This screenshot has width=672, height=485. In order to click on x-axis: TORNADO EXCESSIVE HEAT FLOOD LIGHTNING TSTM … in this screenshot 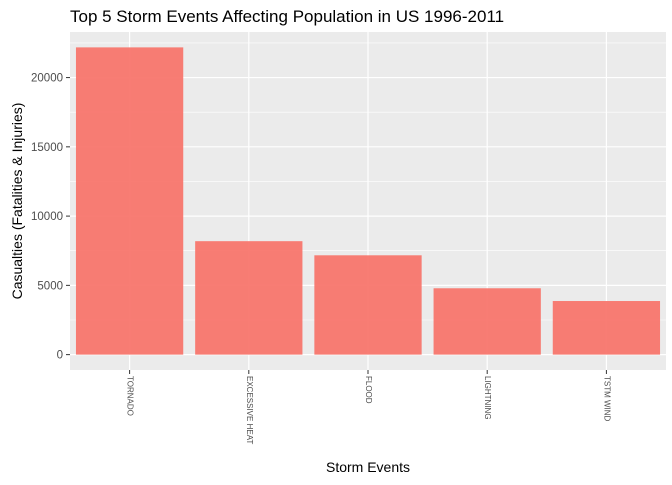, I will do `click(368, 407)`.